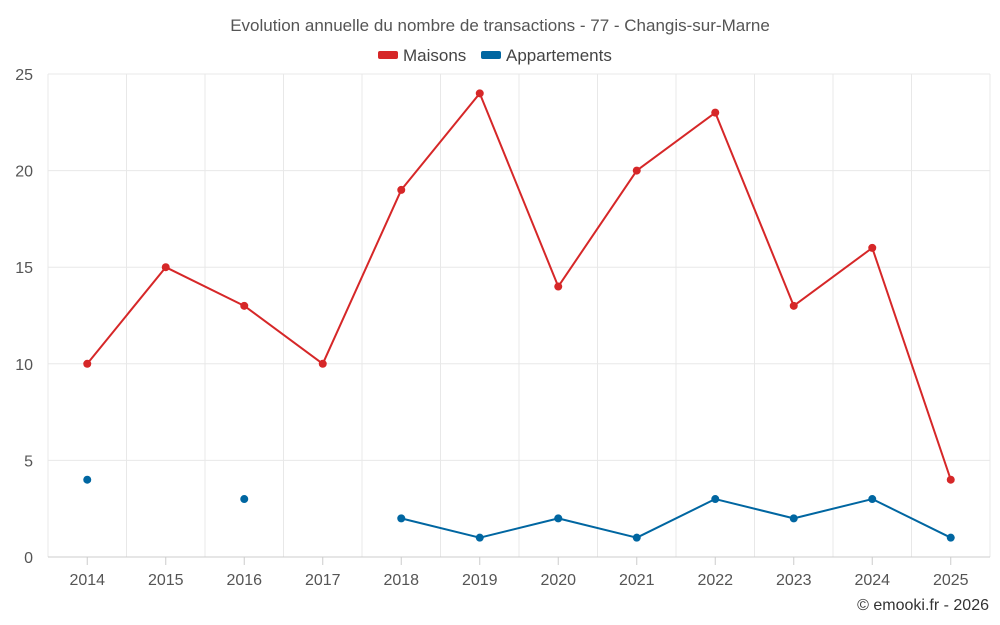  I want to click on data-point-appartements-2023, so click(793, 518).